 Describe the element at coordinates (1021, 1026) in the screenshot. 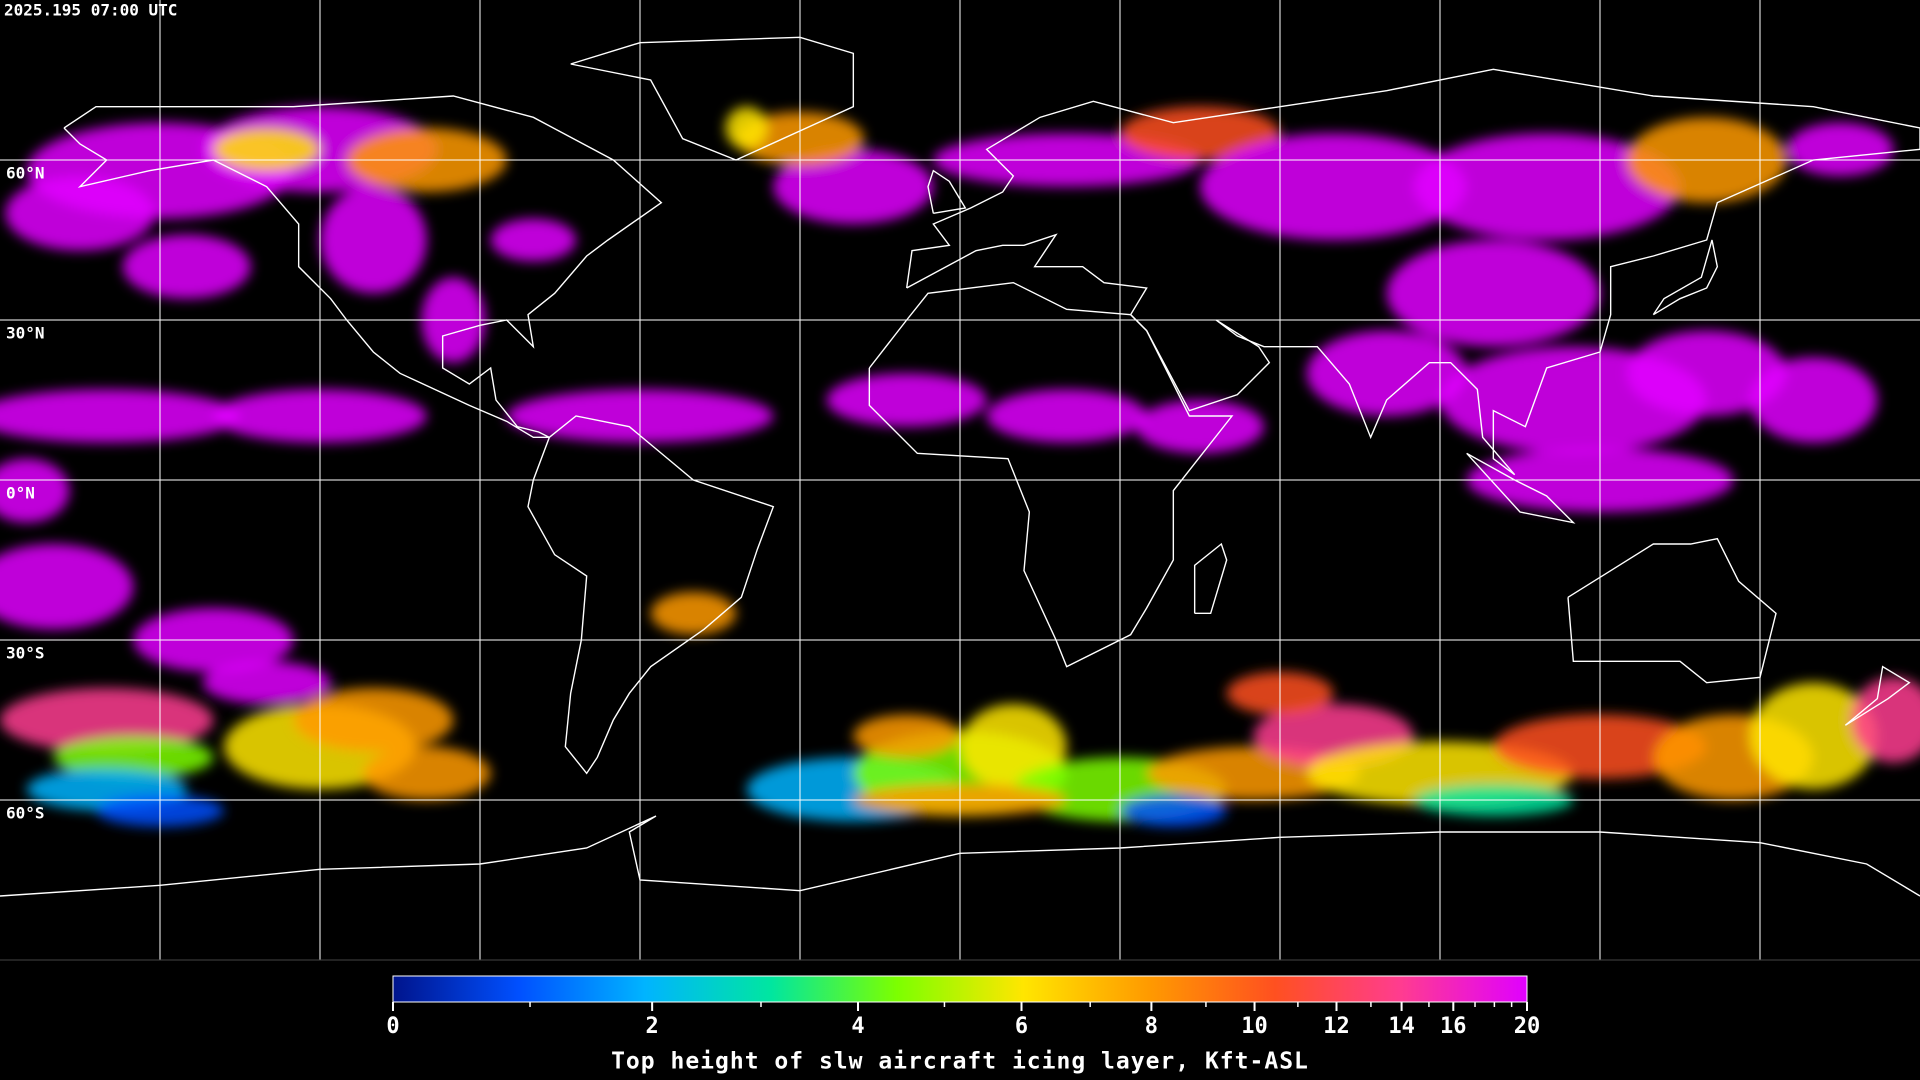

I see `colorbar-tick-label: 6` at that location.